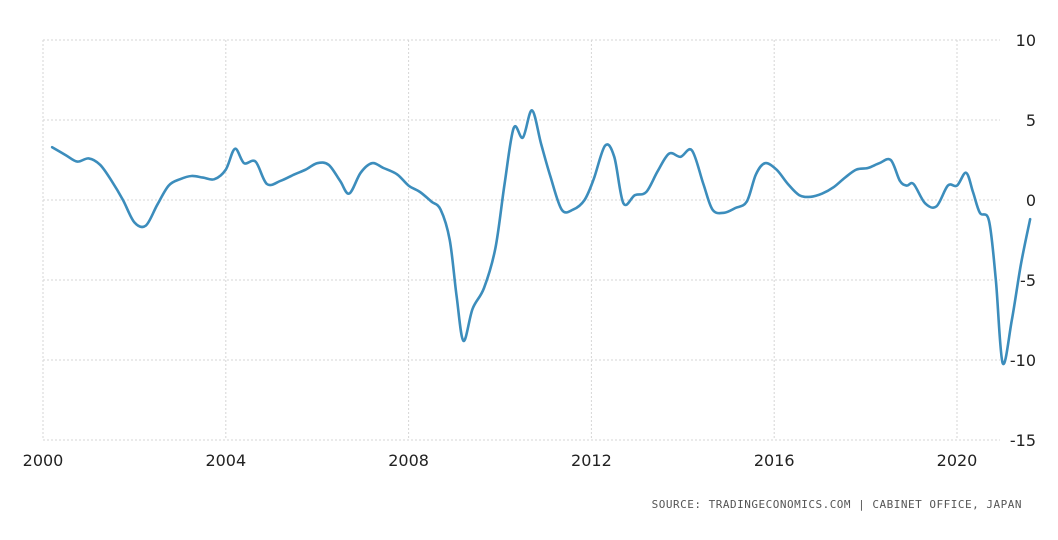  What do you see at coordinates (43, 460) in the screenshot?
I see `x-tick-label: 2000` at bounding box center [43, 460].